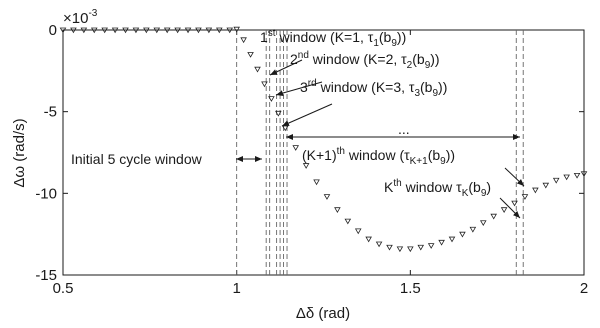 The width and height of the screenshot is (600, 328). What do you see at coordinates (323, 313) in the screenshot?
I see `x-axis-label: Δδ (rad)` at bounding box center [323, 313].